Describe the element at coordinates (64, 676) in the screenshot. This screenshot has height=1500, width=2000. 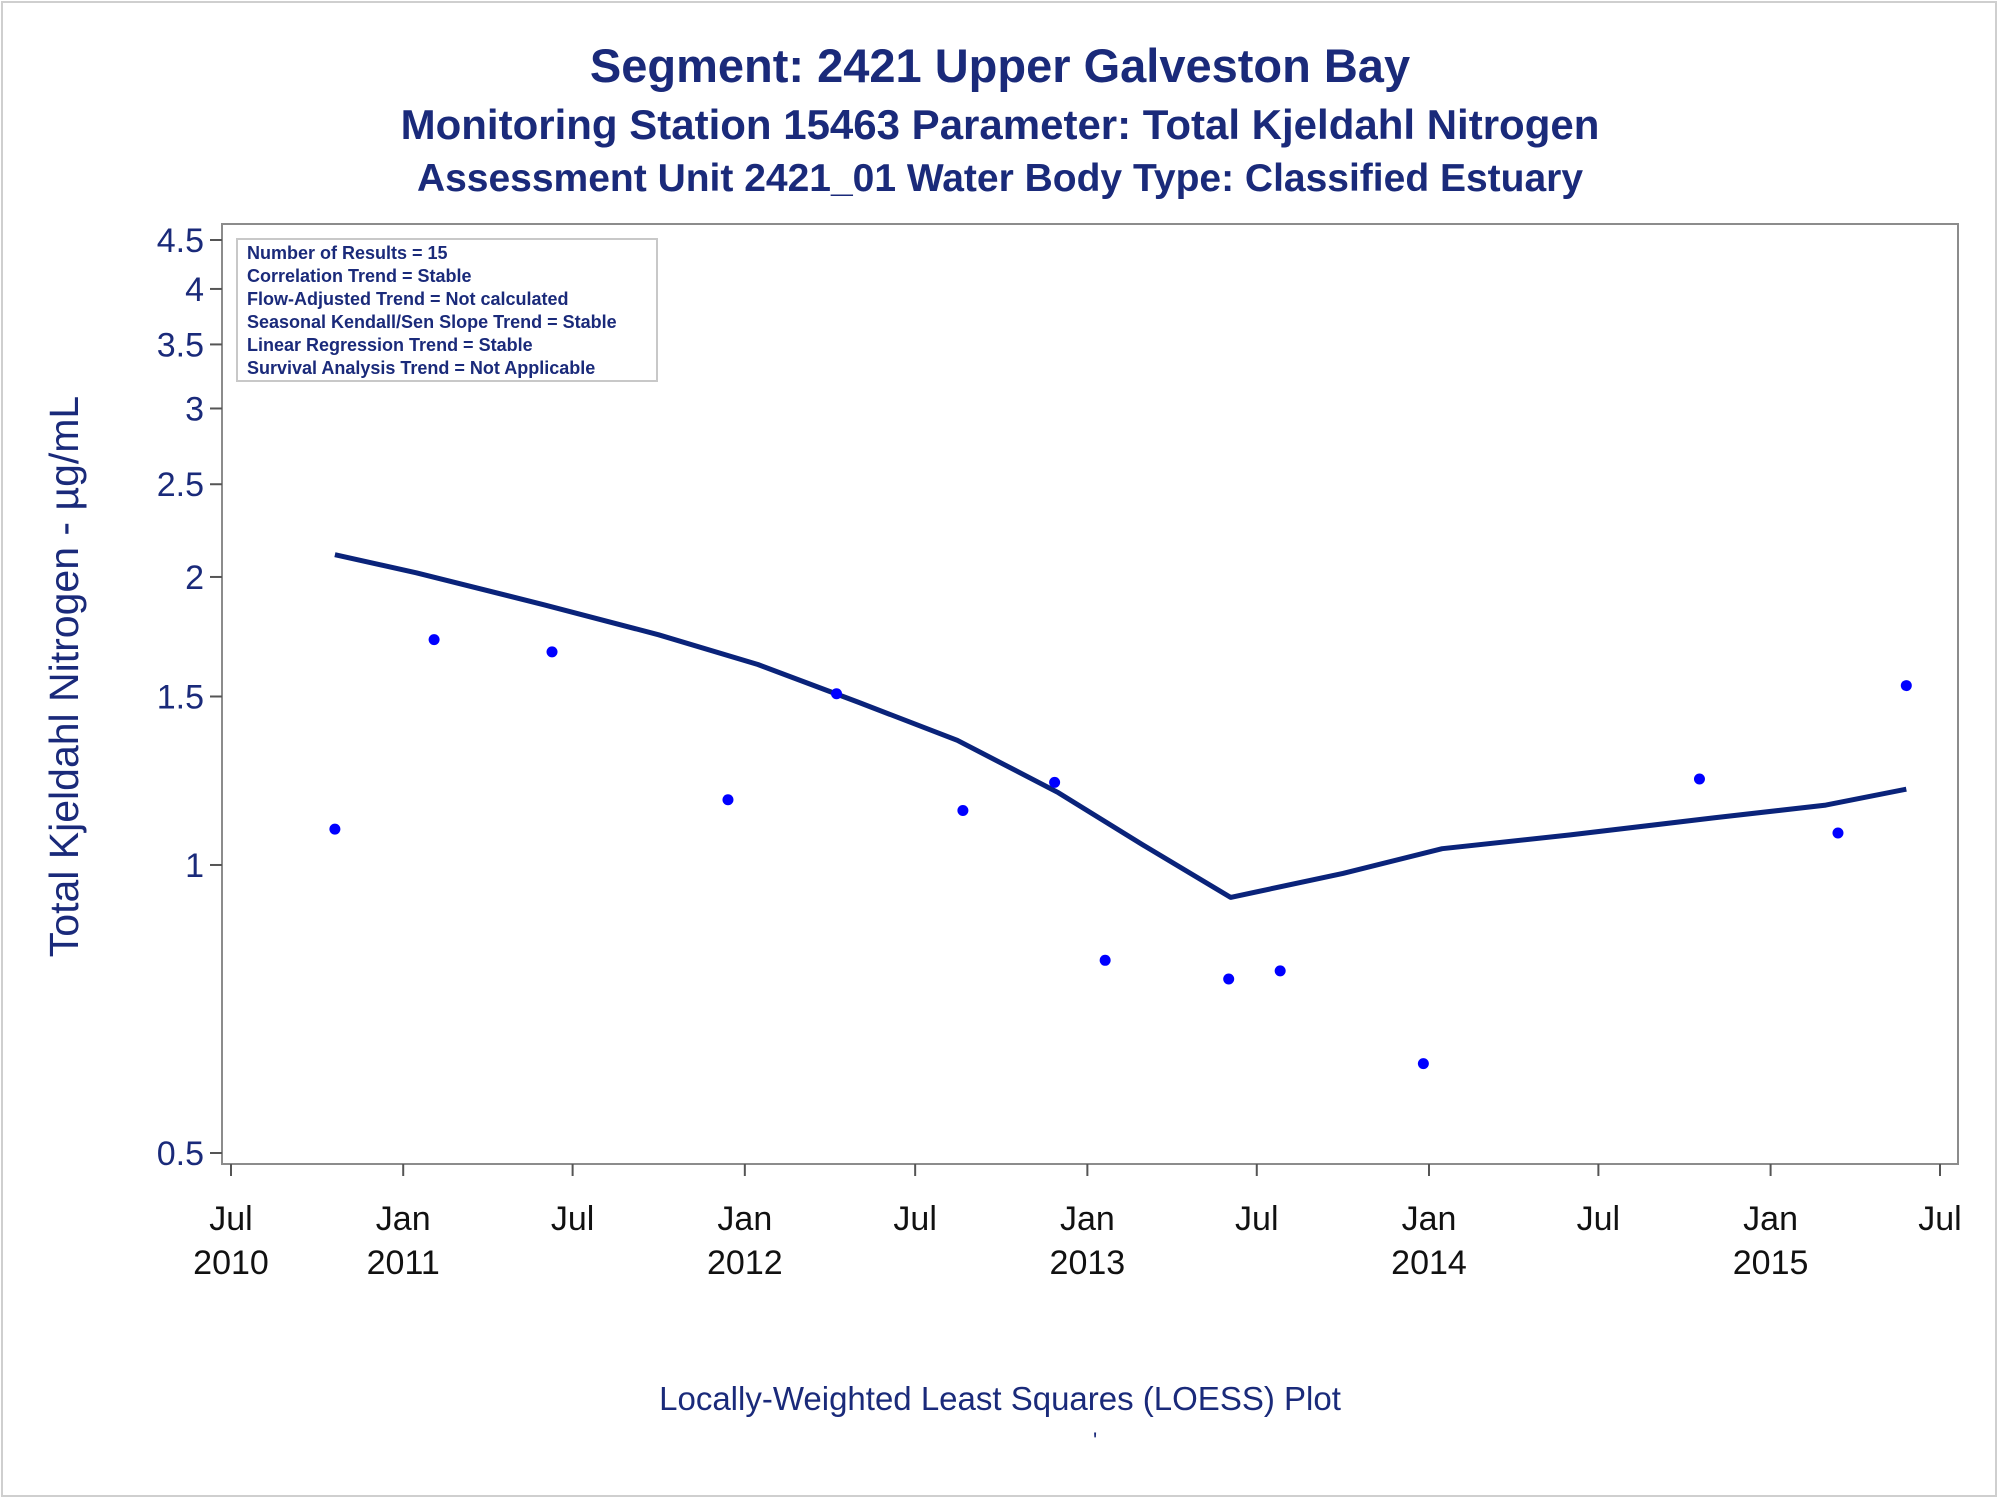
I see `y-axis-label: Total Kjeldahl Nitrogen - µg/mL` at that location.